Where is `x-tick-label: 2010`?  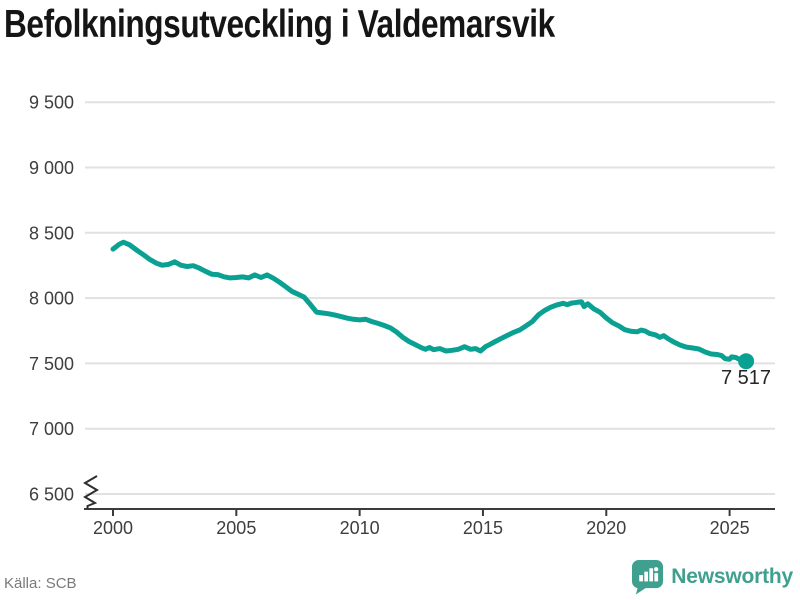
x-tick-label: 2010 is located at coordinates (360, 528).